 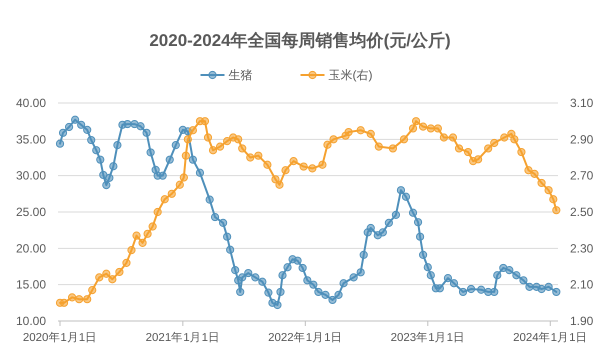 I want to click on x-tick-label: 2023年1月1日, so click(x=427, y=337).